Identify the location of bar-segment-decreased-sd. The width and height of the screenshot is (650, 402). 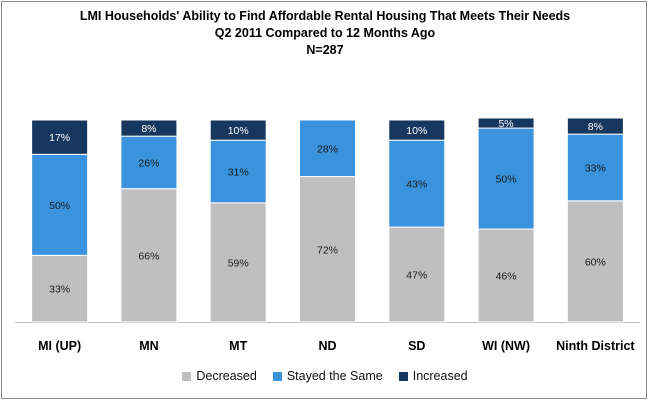
(417, 274).